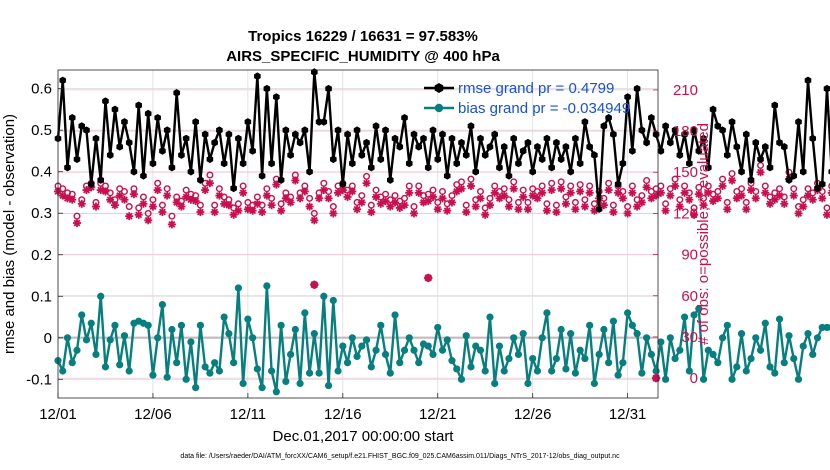  I want to click on series-possible, so click(442, 190).